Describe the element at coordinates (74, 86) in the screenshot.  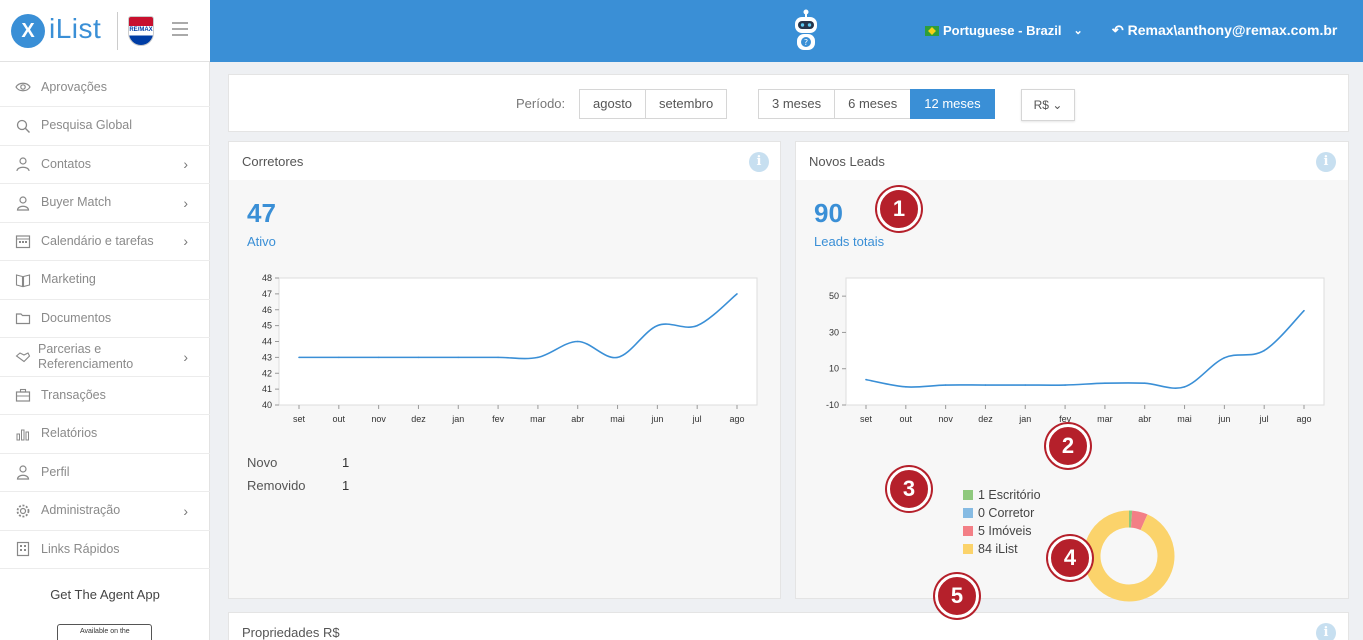
I see `sidebar-item-label: Aprovações` at that location.